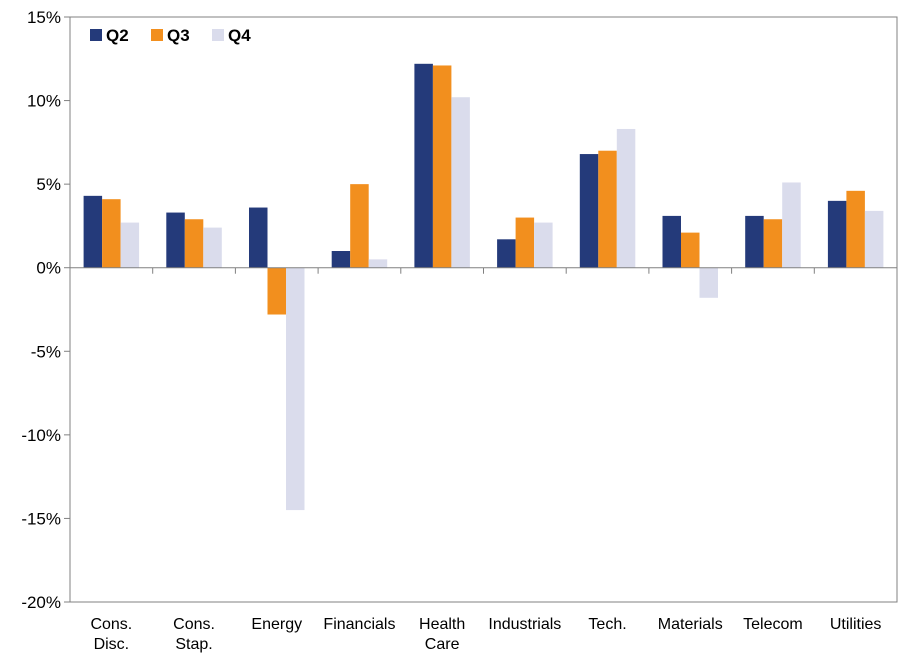 The width and height of the screenshot is (911, 660). I want to click on y-tick-label: 0%, so click(48, 268).